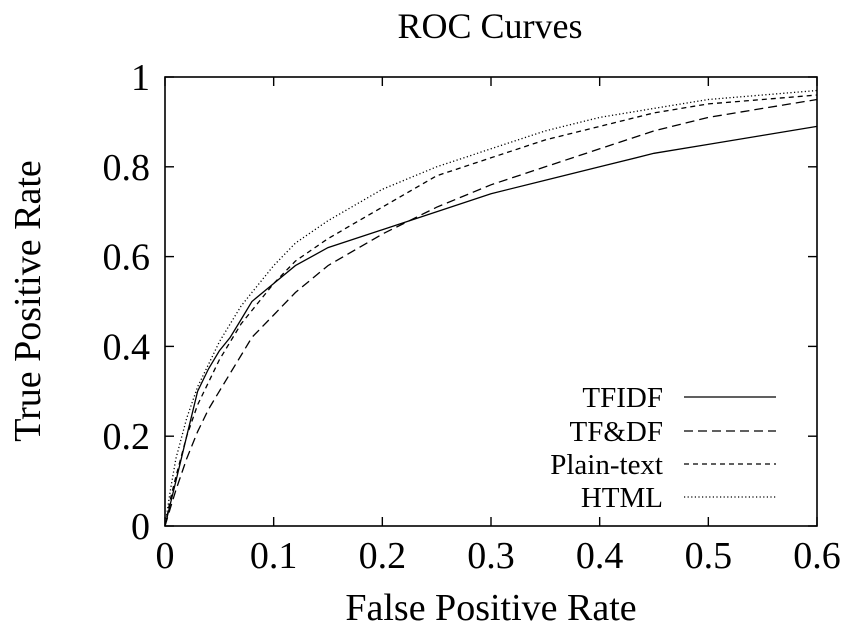 Image resolution: width=855 pixels, height=630 pixels. Describe the element at coordinates (622, 398) in the screenshot. I see `legend-label: TFIDF` at that location.